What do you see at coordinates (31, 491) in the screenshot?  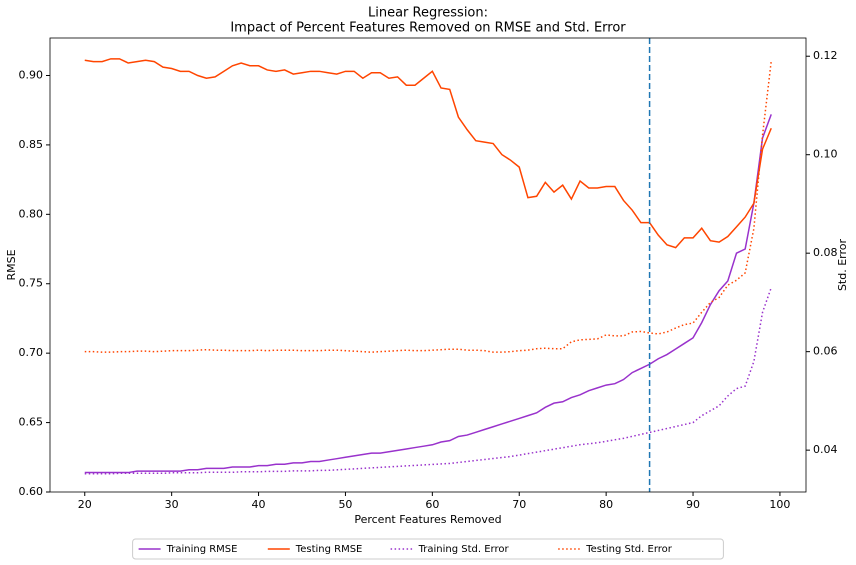 I see `y-tick-label: 0.60` at bounding box center [31, 491].